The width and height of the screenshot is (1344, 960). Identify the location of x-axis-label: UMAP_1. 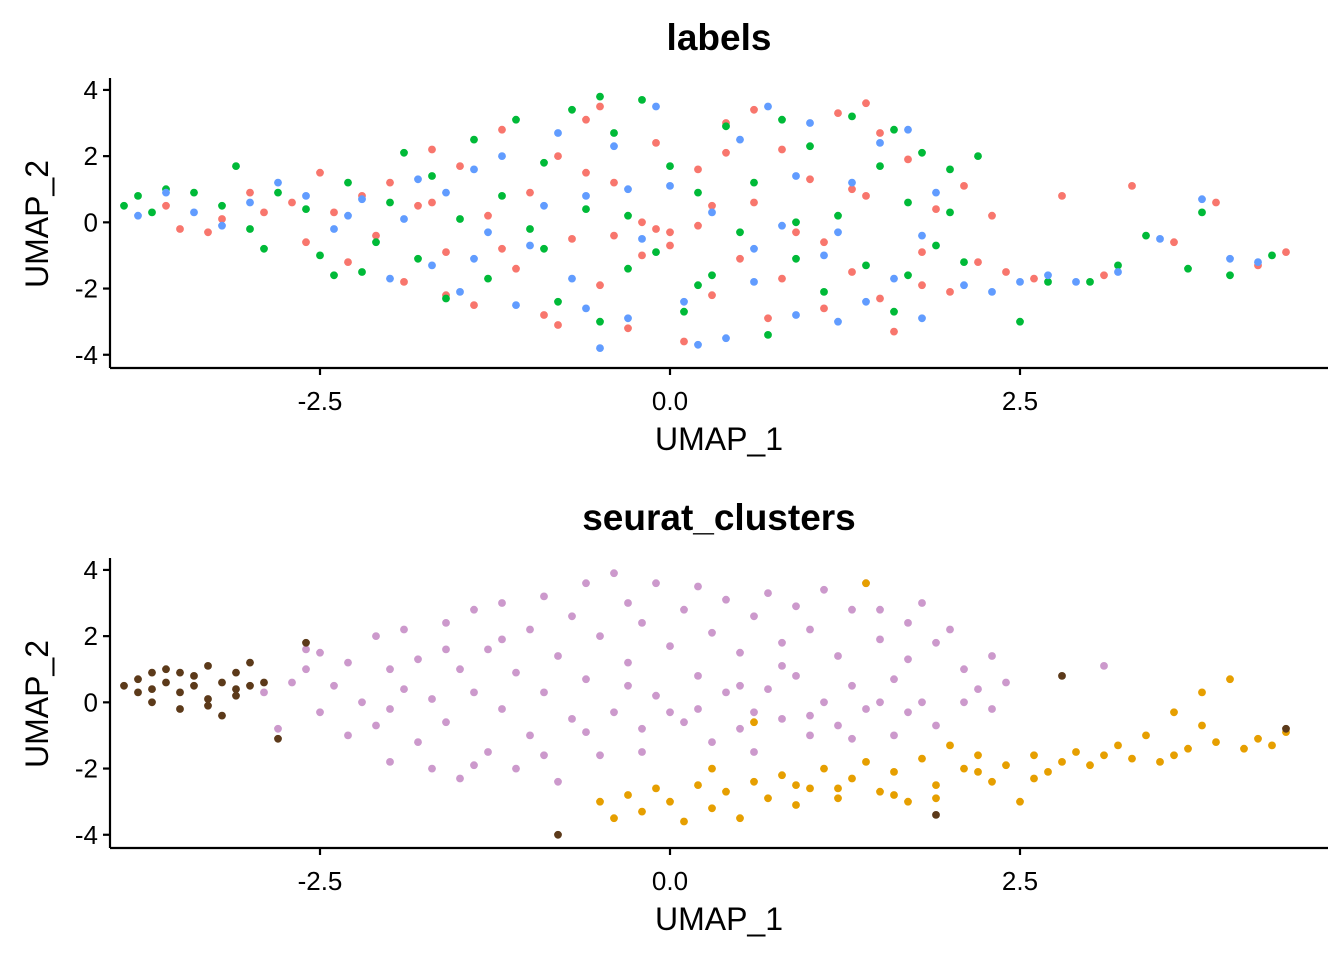
(719, 919).